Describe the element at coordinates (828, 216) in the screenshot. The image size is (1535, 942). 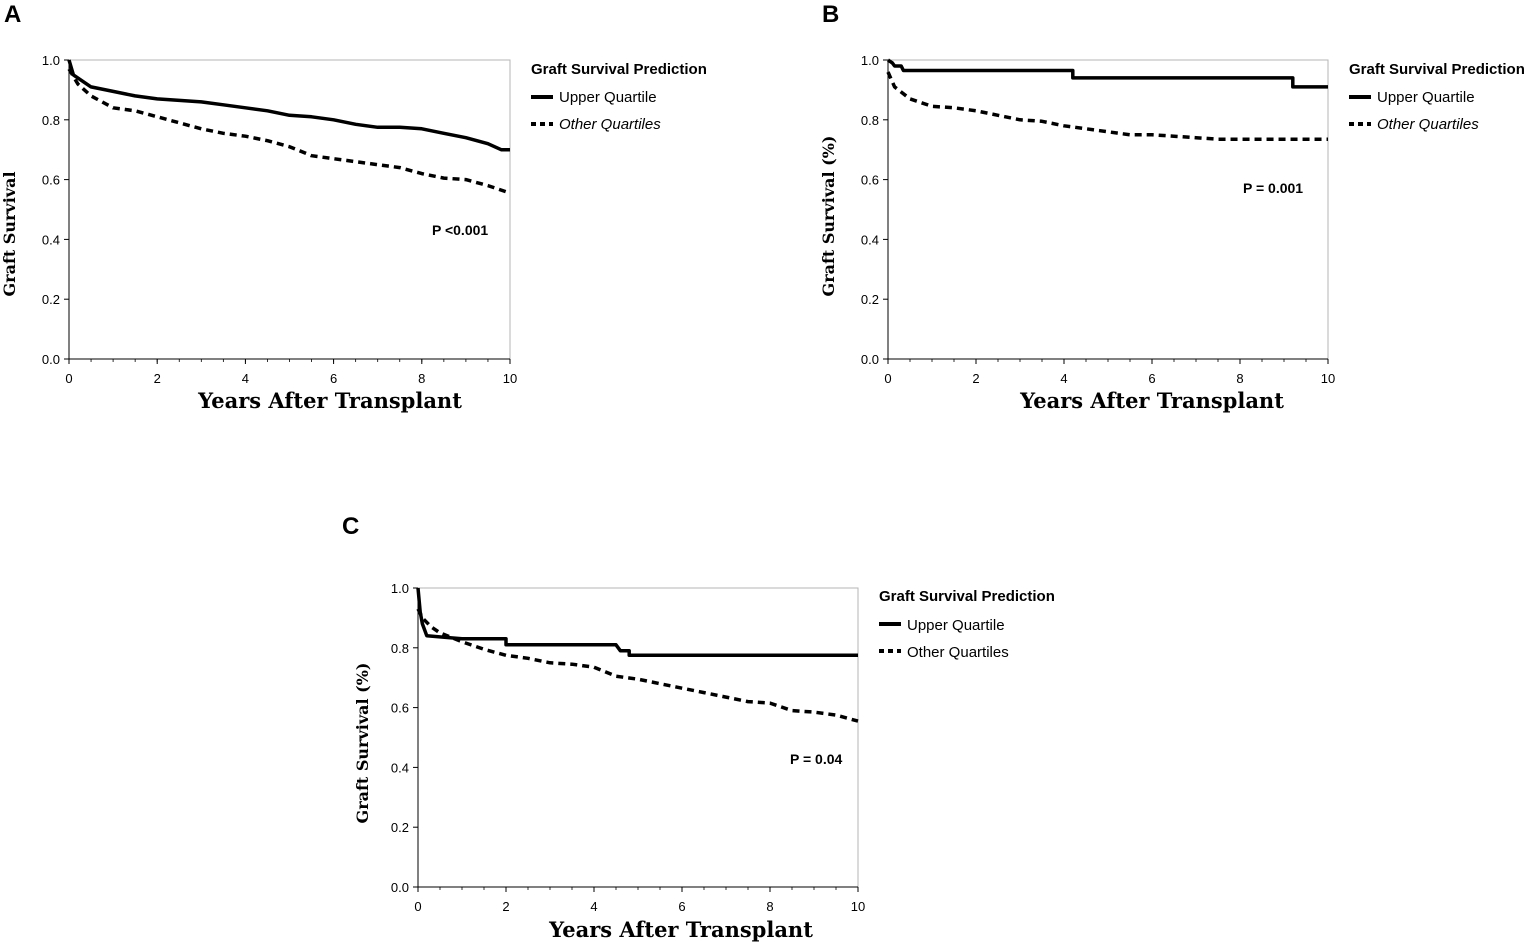
I see `y-axis-title-b: Graft Survival (%)` at that location.